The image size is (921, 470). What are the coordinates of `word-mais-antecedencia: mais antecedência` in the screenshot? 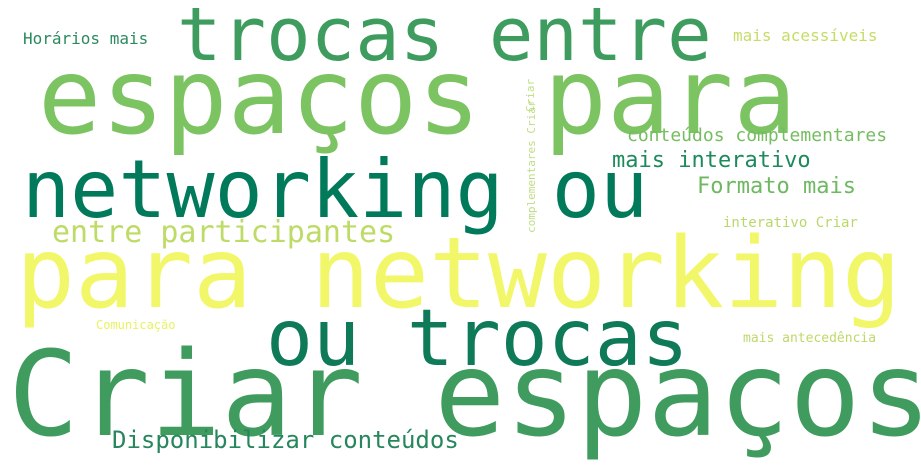 It's located at (810, 338).